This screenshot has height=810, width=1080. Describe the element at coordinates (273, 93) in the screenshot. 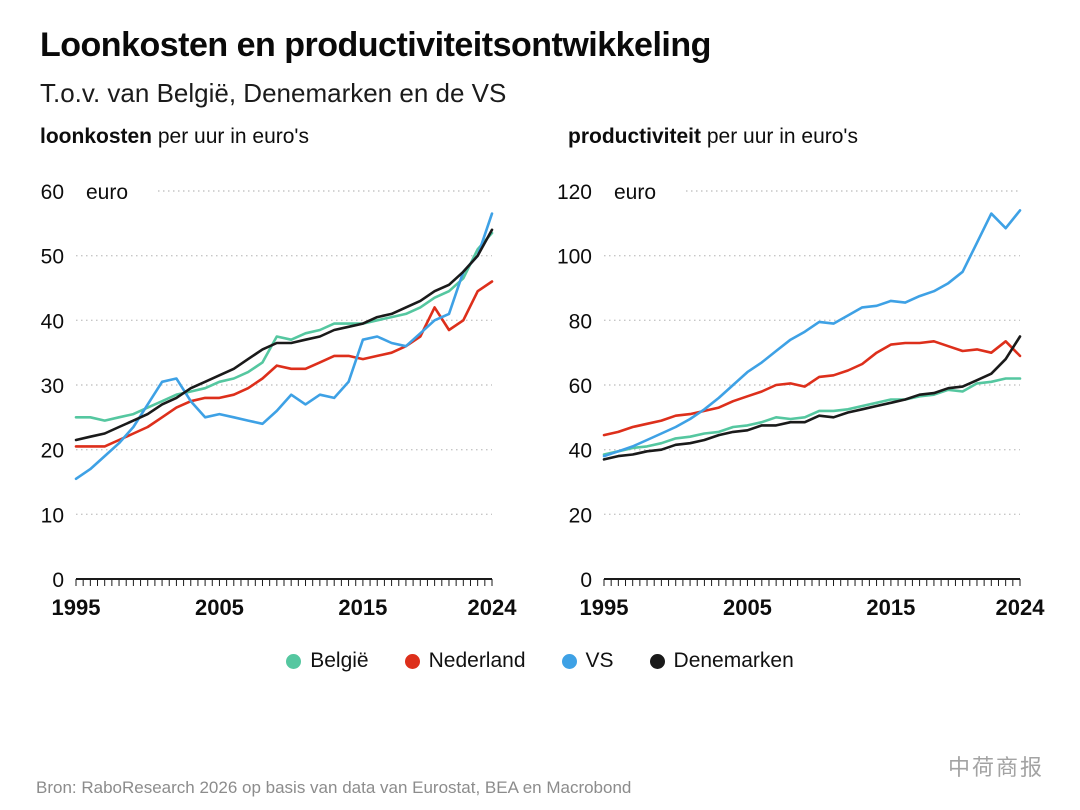

I see `page-subtitle: T.o.v. van België, Denemarken en de VS` at that location.